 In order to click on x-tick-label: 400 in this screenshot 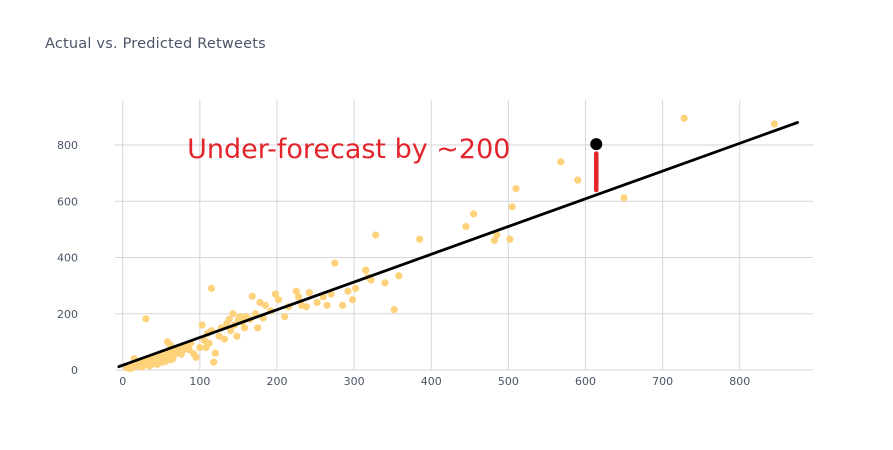, I will do `click(431, 381)`.